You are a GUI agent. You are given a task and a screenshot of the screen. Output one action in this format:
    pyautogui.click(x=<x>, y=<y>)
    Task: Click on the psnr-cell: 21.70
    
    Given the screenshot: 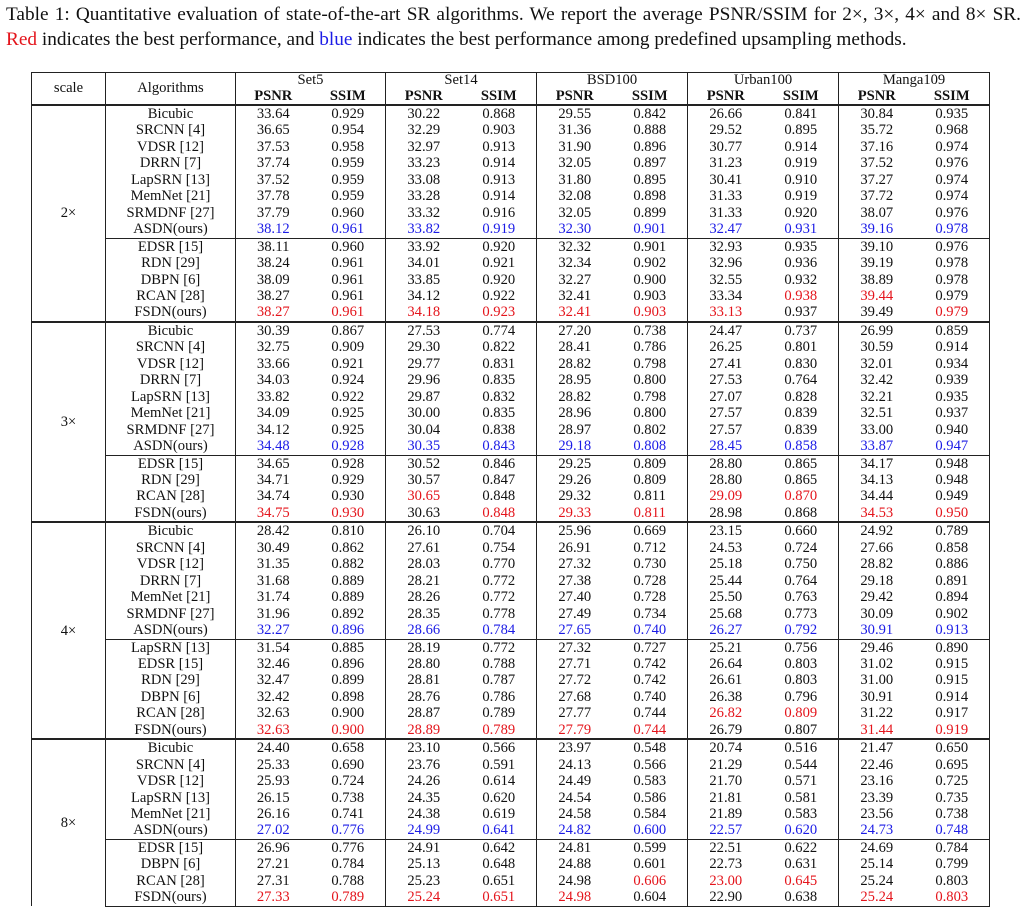 What is the action you would take?
    pyautogui.click(x=726, y=781)
    